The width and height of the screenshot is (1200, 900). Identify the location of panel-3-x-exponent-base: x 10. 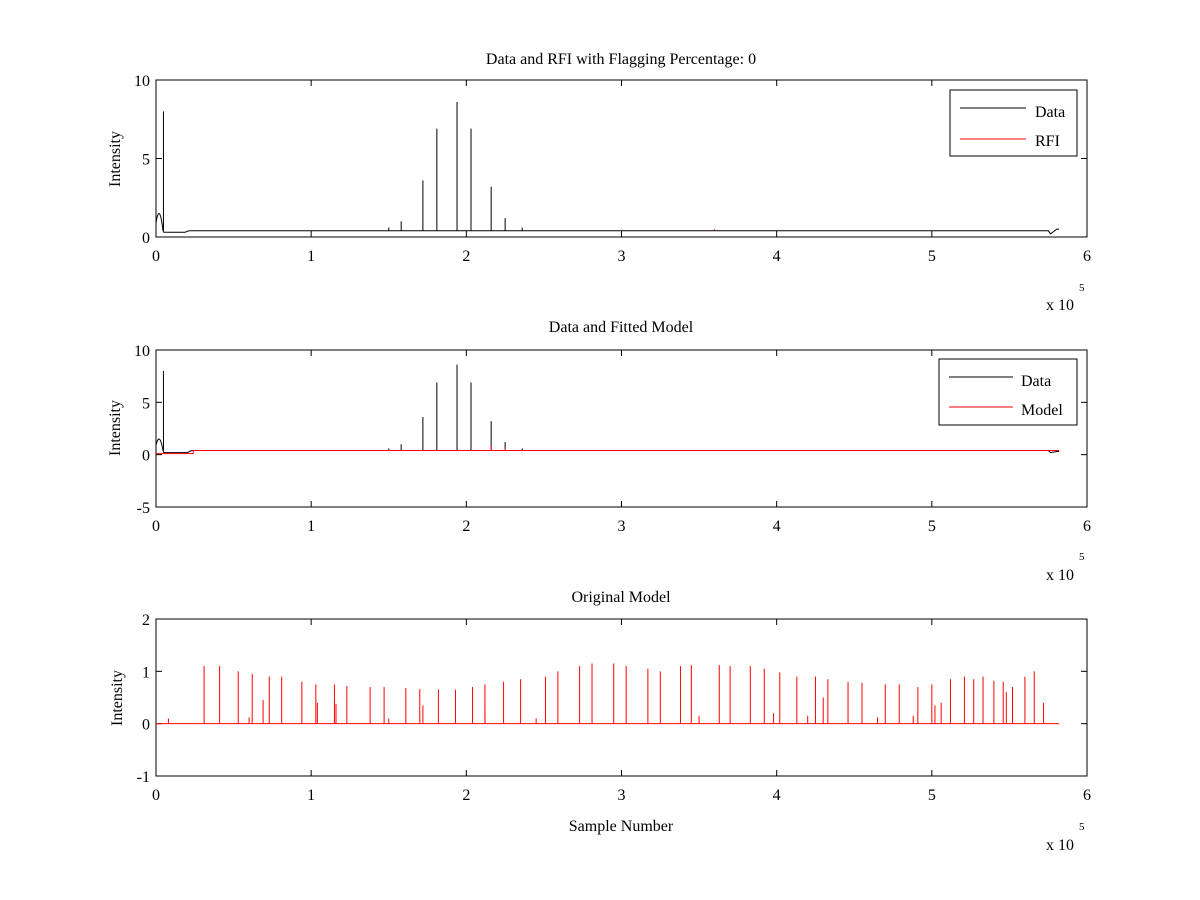
(1060, 845).